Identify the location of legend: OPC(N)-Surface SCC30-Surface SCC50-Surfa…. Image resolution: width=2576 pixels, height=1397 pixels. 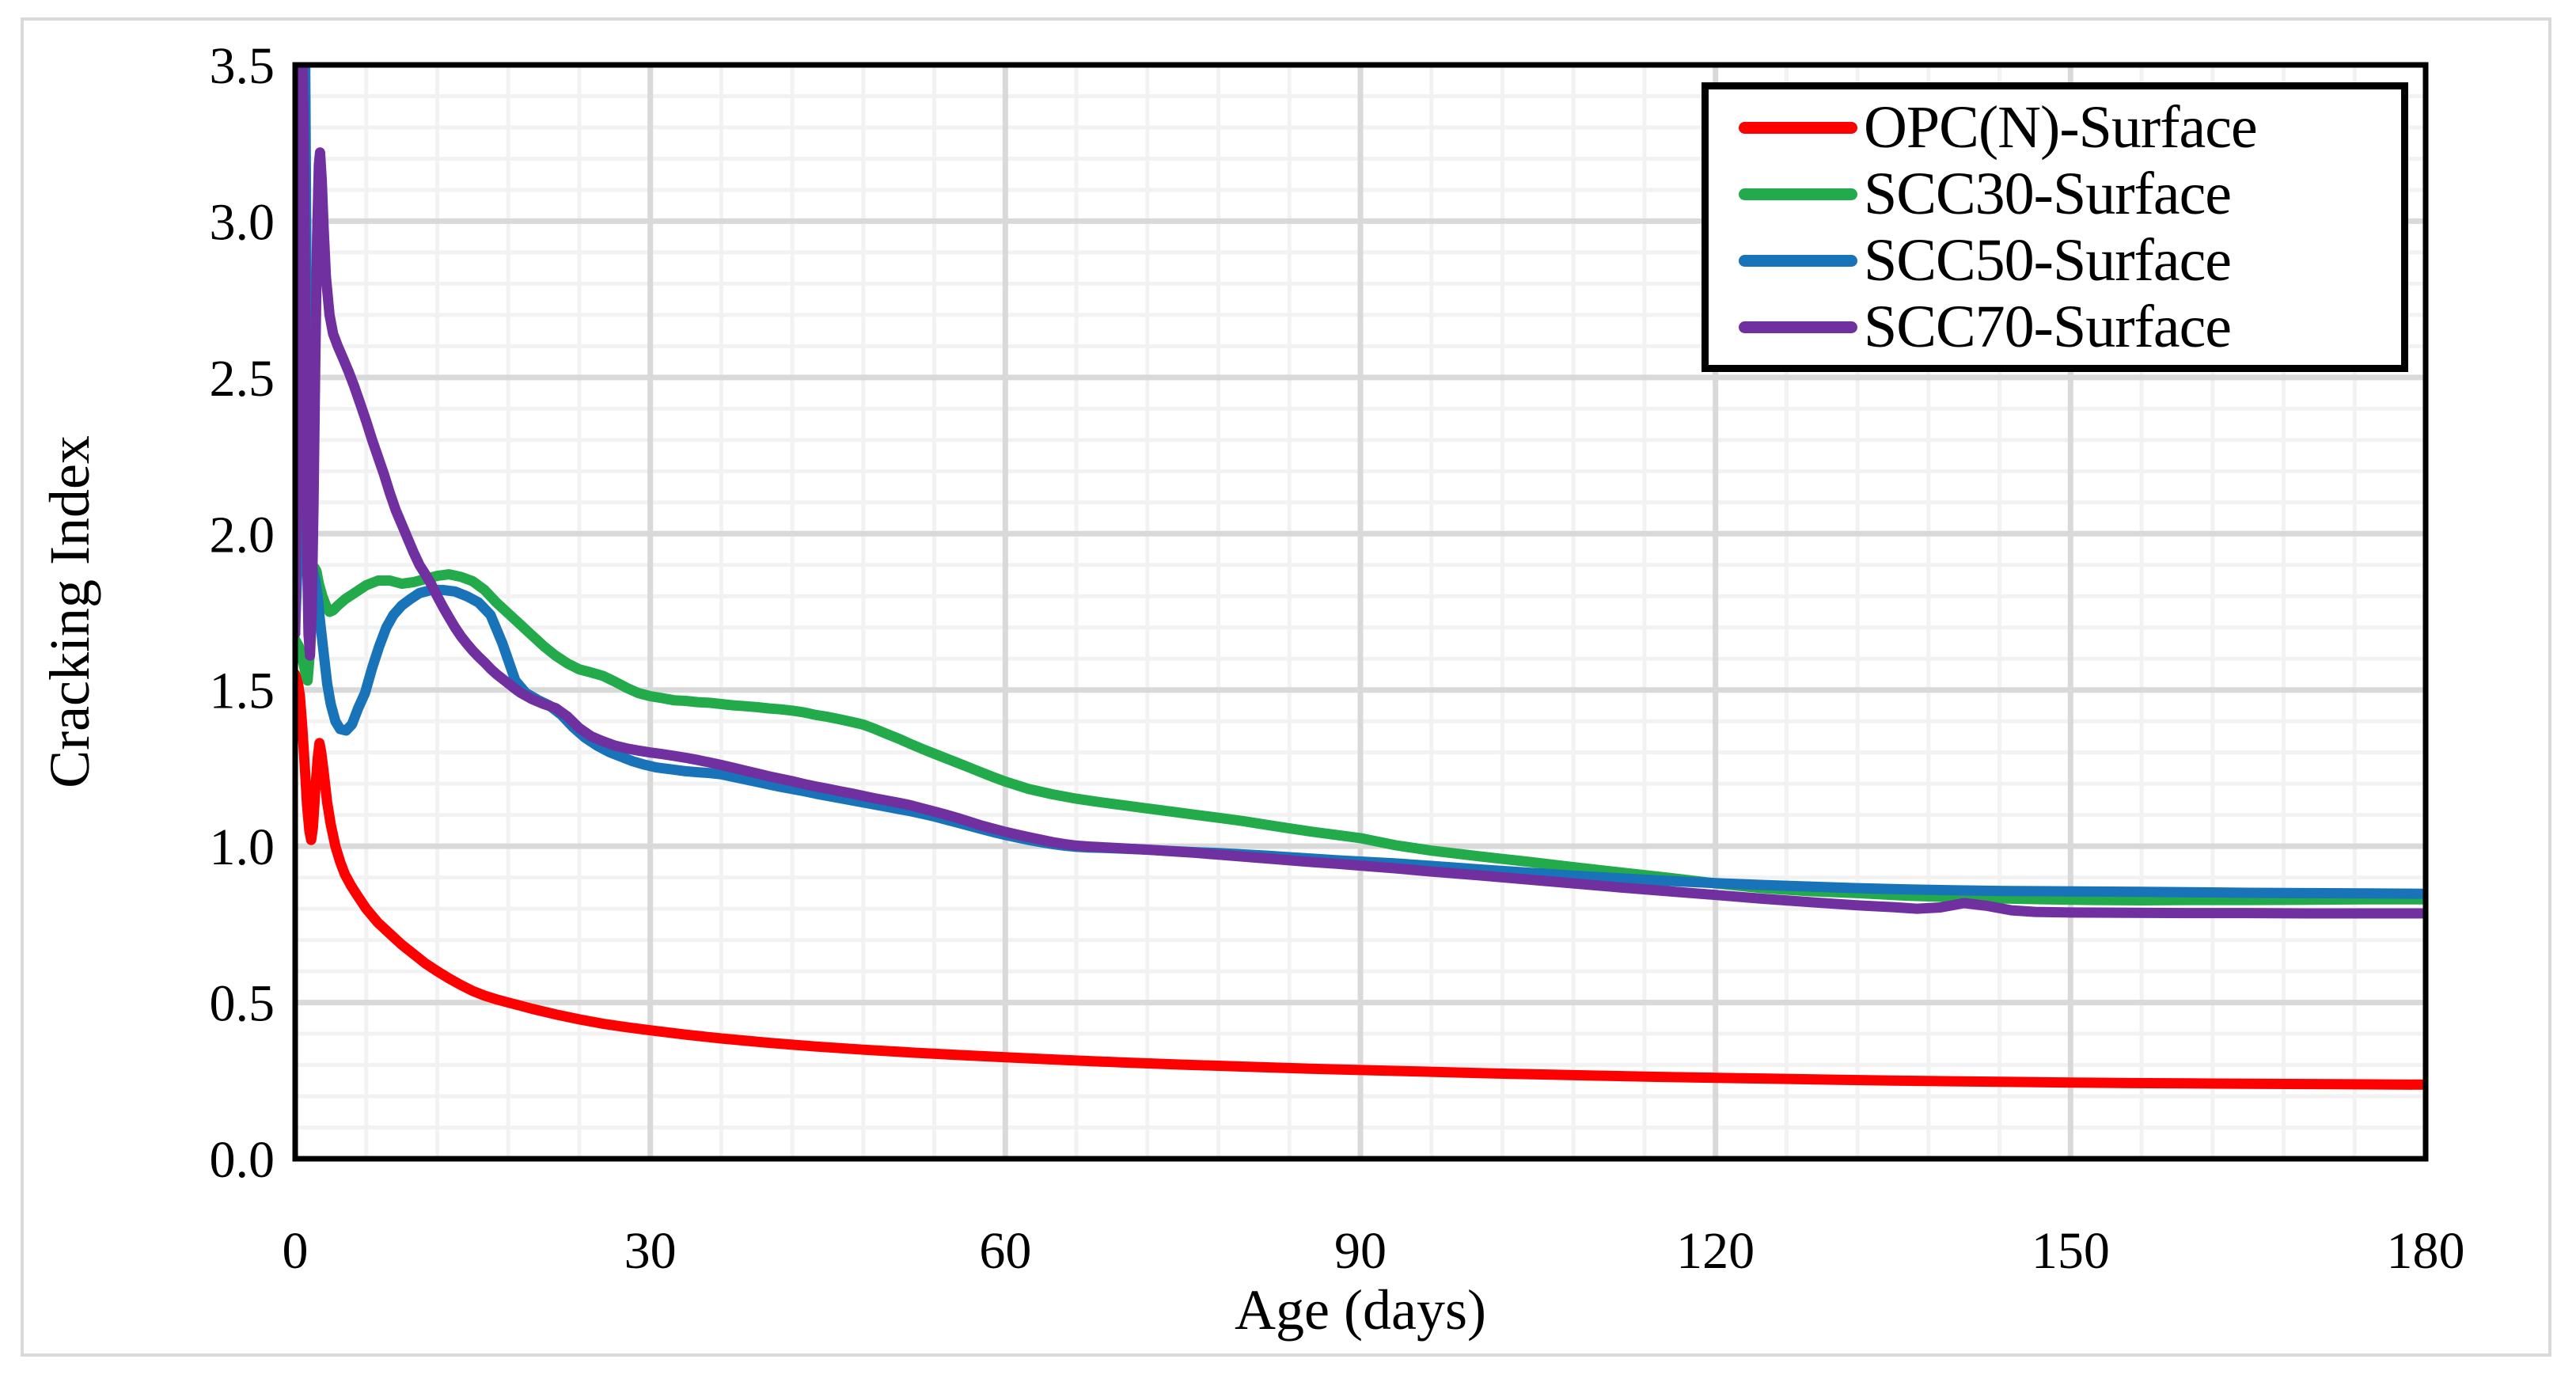
(2055, 227).